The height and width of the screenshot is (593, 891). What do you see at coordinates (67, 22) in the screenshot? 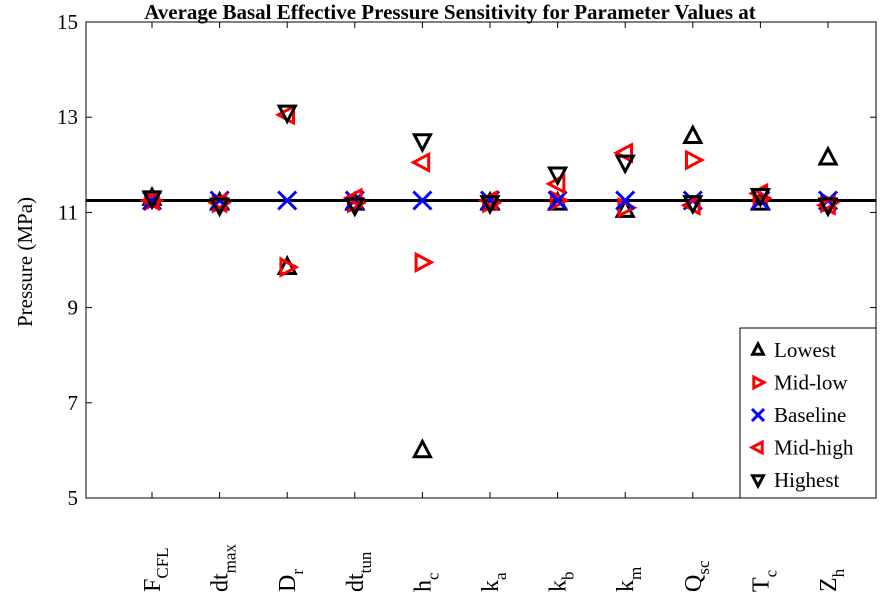
I see `y-tick-label: 15` at bounding box center [67, 22].